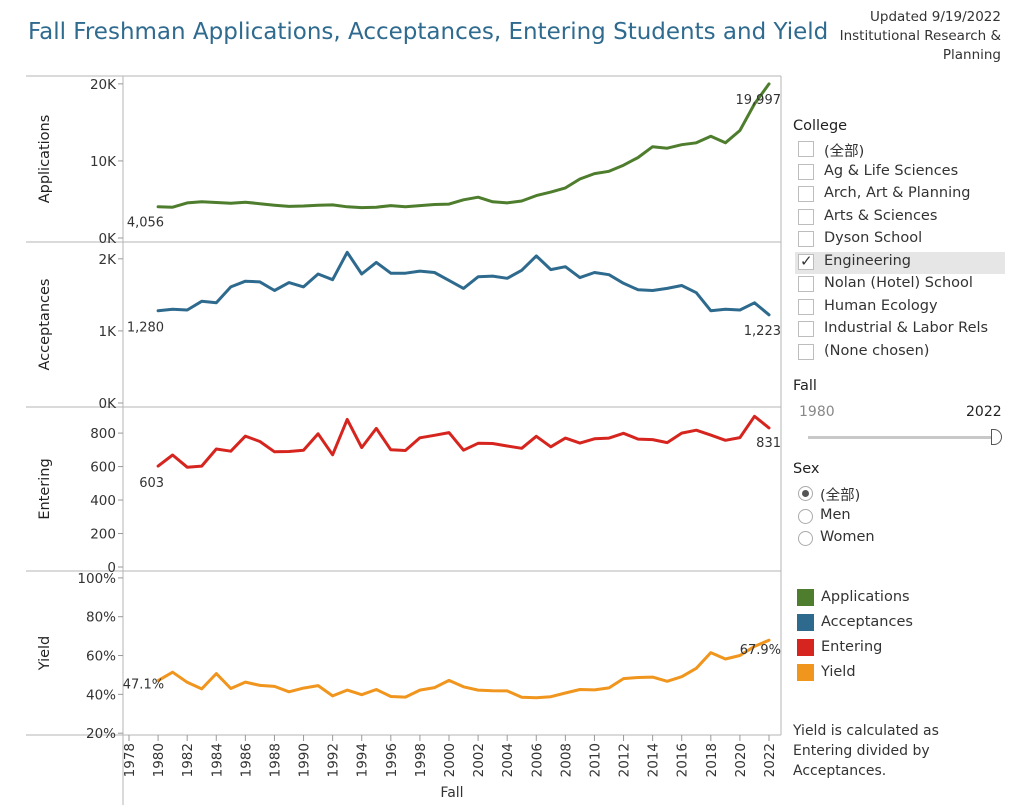 This screenshot has height=808, width=1024. Describe the element at coordinates (897, 539) in the screenshot. I see `sex-option: Women` at that location.